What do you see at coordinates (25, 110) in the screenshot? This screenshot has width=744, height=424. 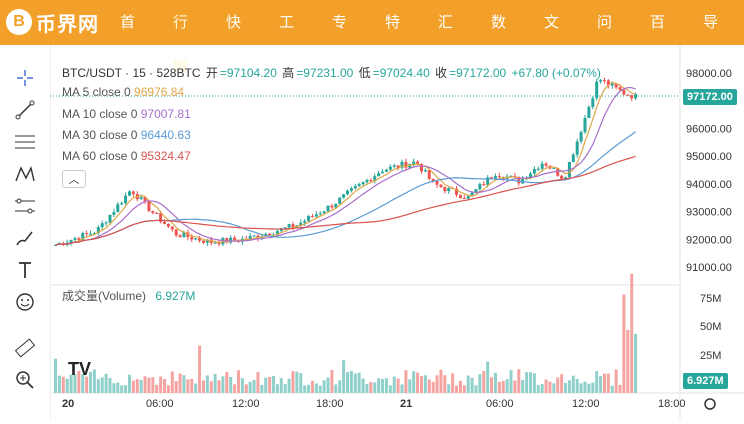 I see `trendline-icon` at bounding box center [25, 110].